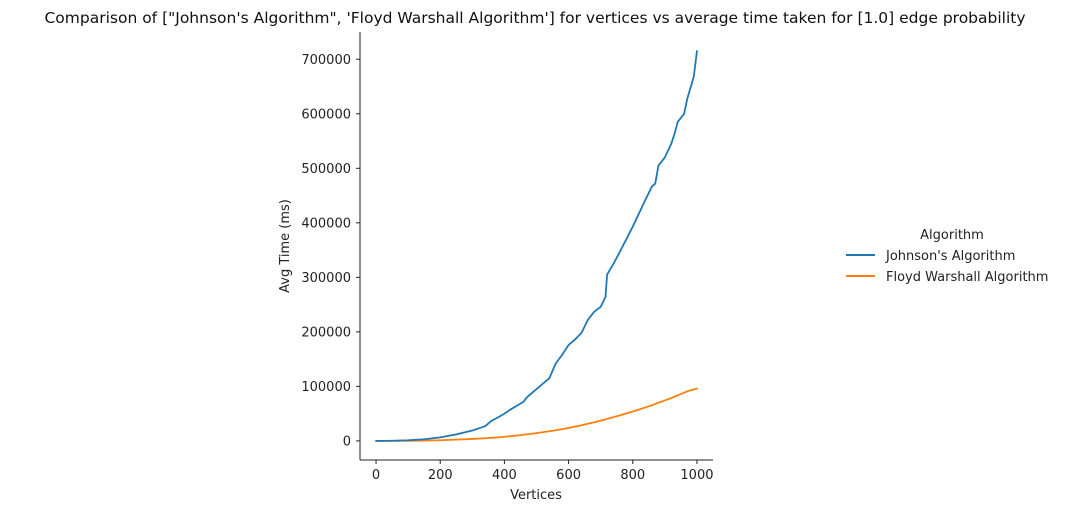  Describe the element at coordinates (504, 475) in the screenshot. I see `x-tick-label: 400` at that location.